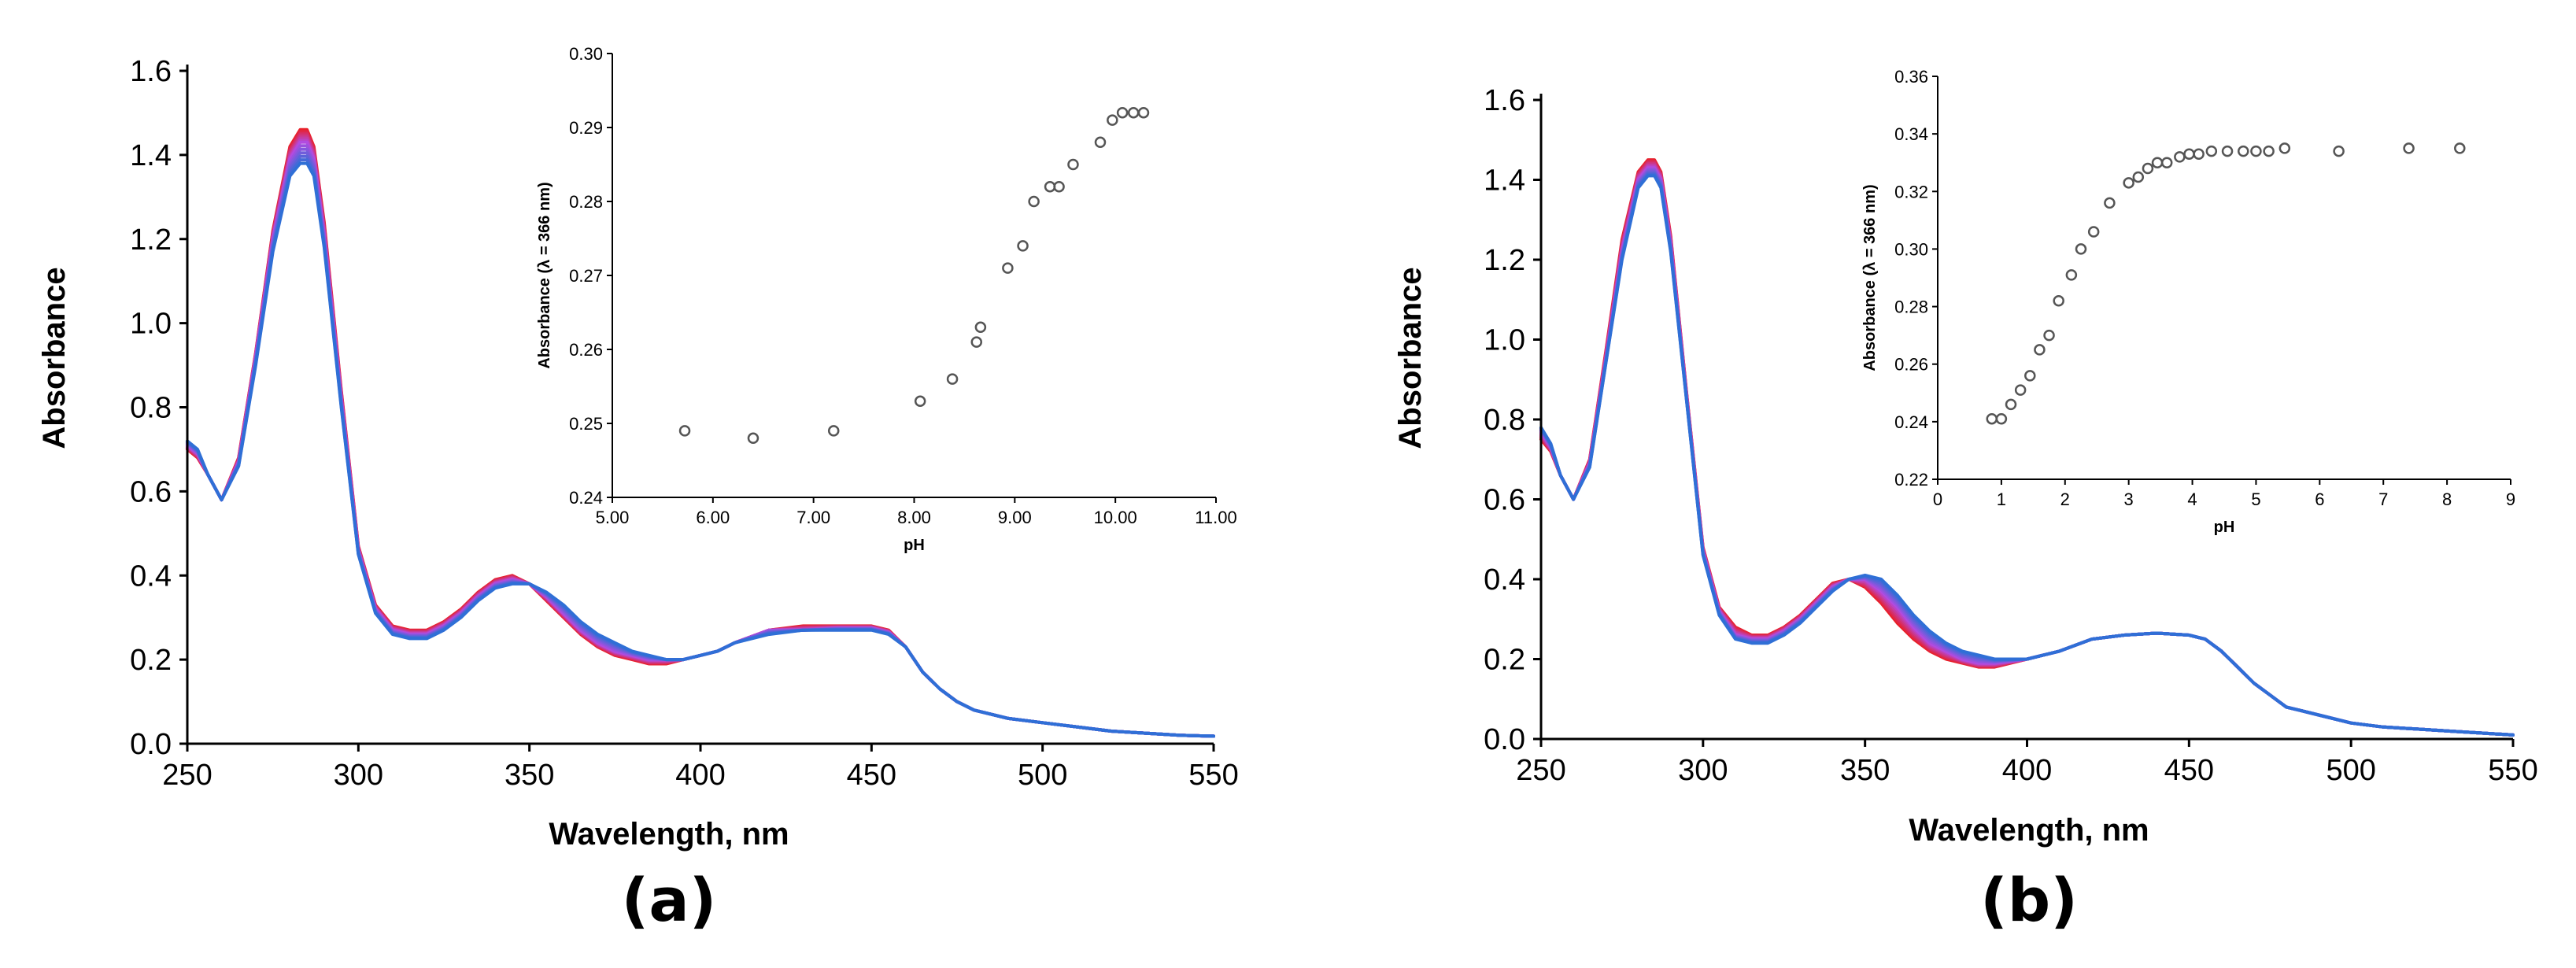  What do you see at coordinates (1213, 775) in the screenshot?
I see `x-tick-label-a-6: 550` at bounding box center [1213, 775].